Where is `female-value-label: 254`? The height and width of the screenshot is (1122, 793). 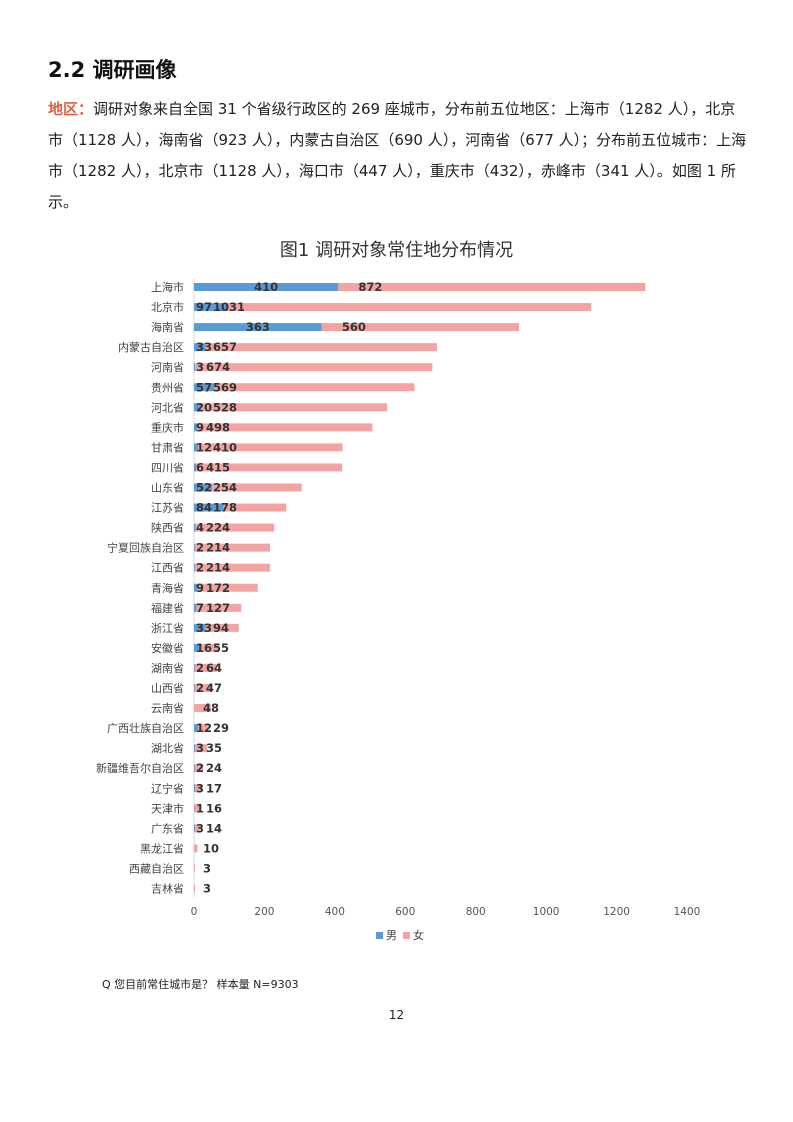 female-value-label: 254 is located at coordinates (225, 488).